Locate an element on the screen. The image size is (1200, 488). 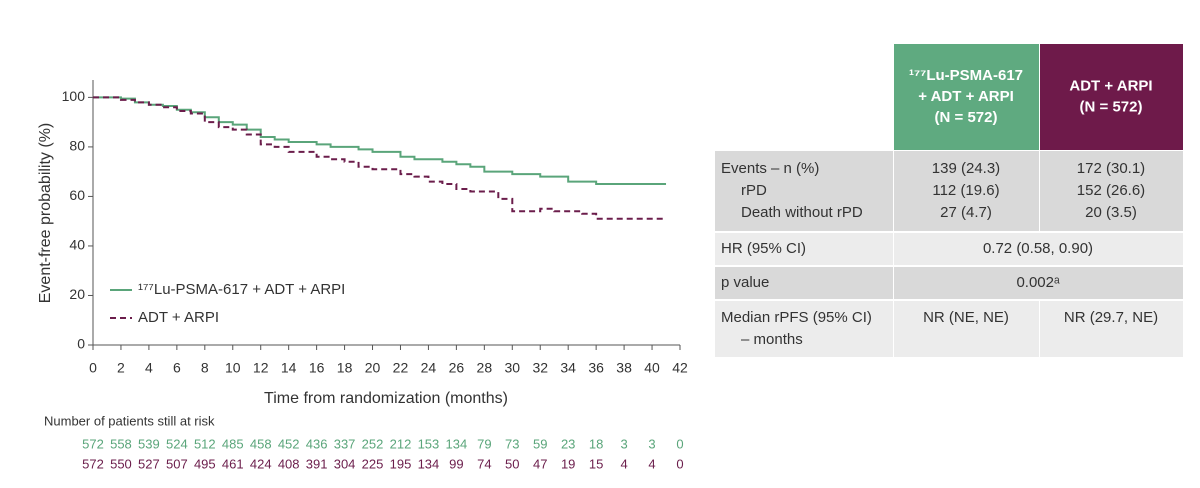
header-text: ADT + ARPI is located at coordinates (1110, 85).